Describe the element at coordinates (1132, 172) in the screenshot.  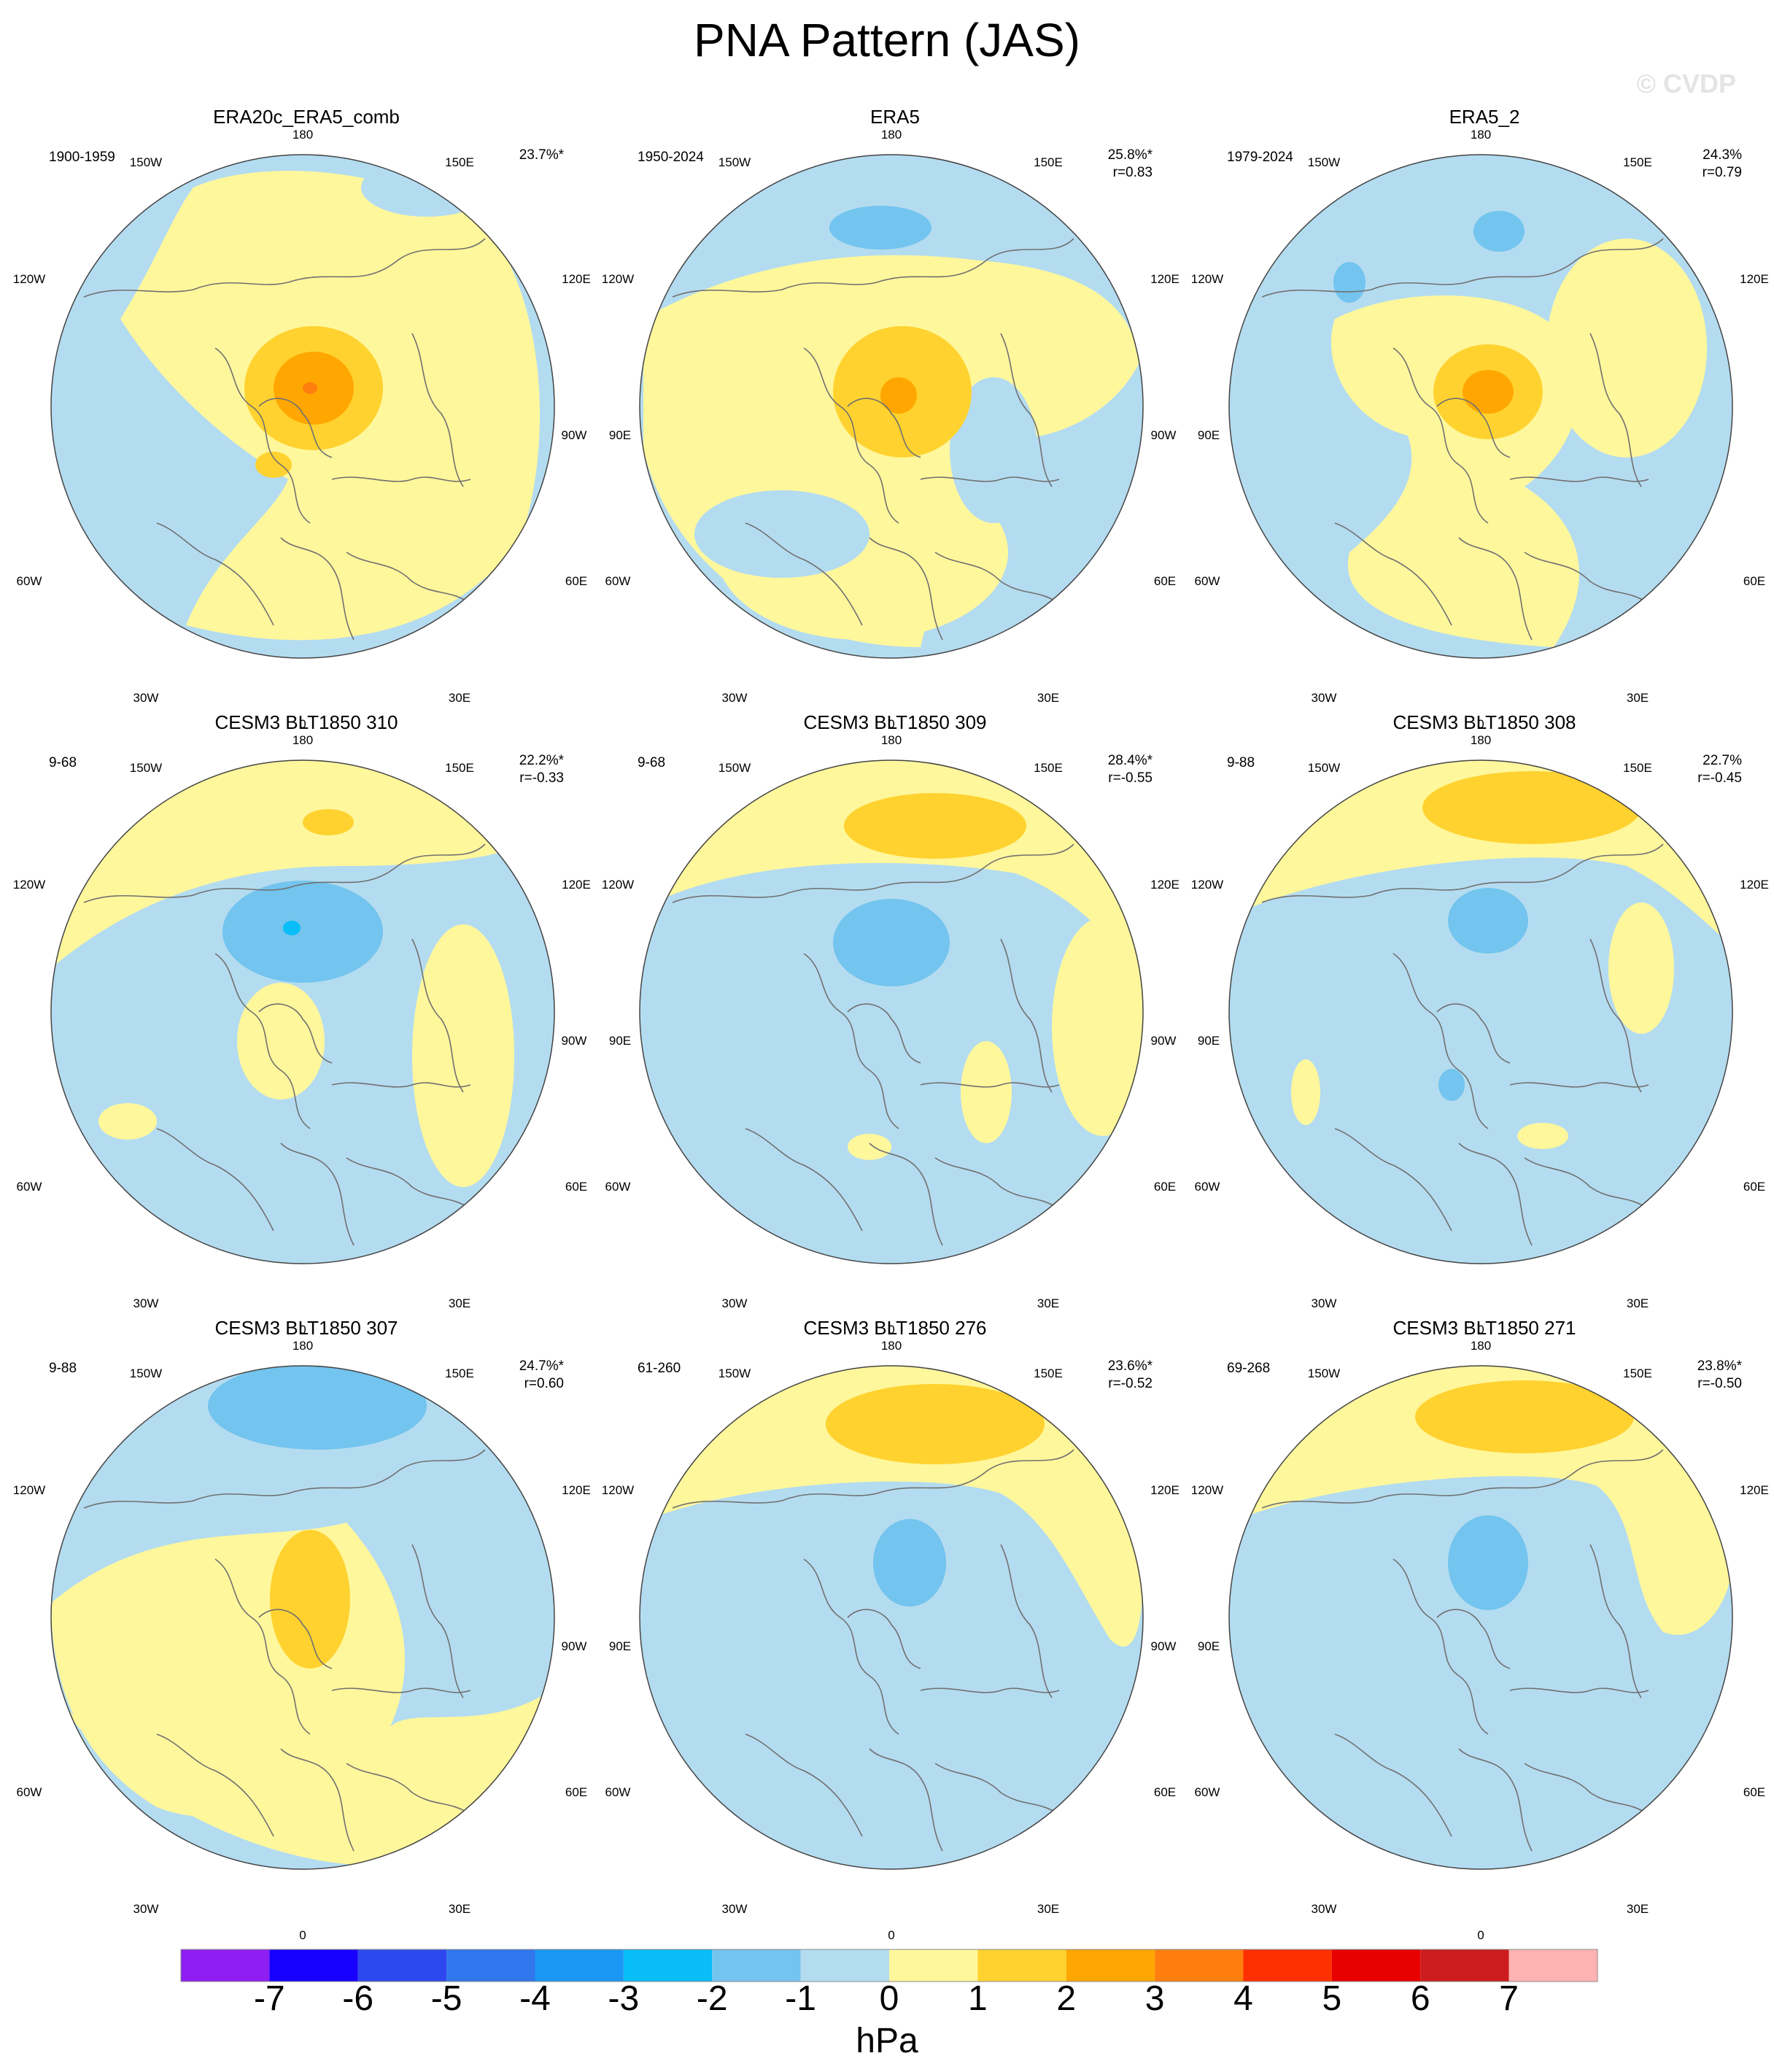
I see `correlation-value: r=0.83` at that location.